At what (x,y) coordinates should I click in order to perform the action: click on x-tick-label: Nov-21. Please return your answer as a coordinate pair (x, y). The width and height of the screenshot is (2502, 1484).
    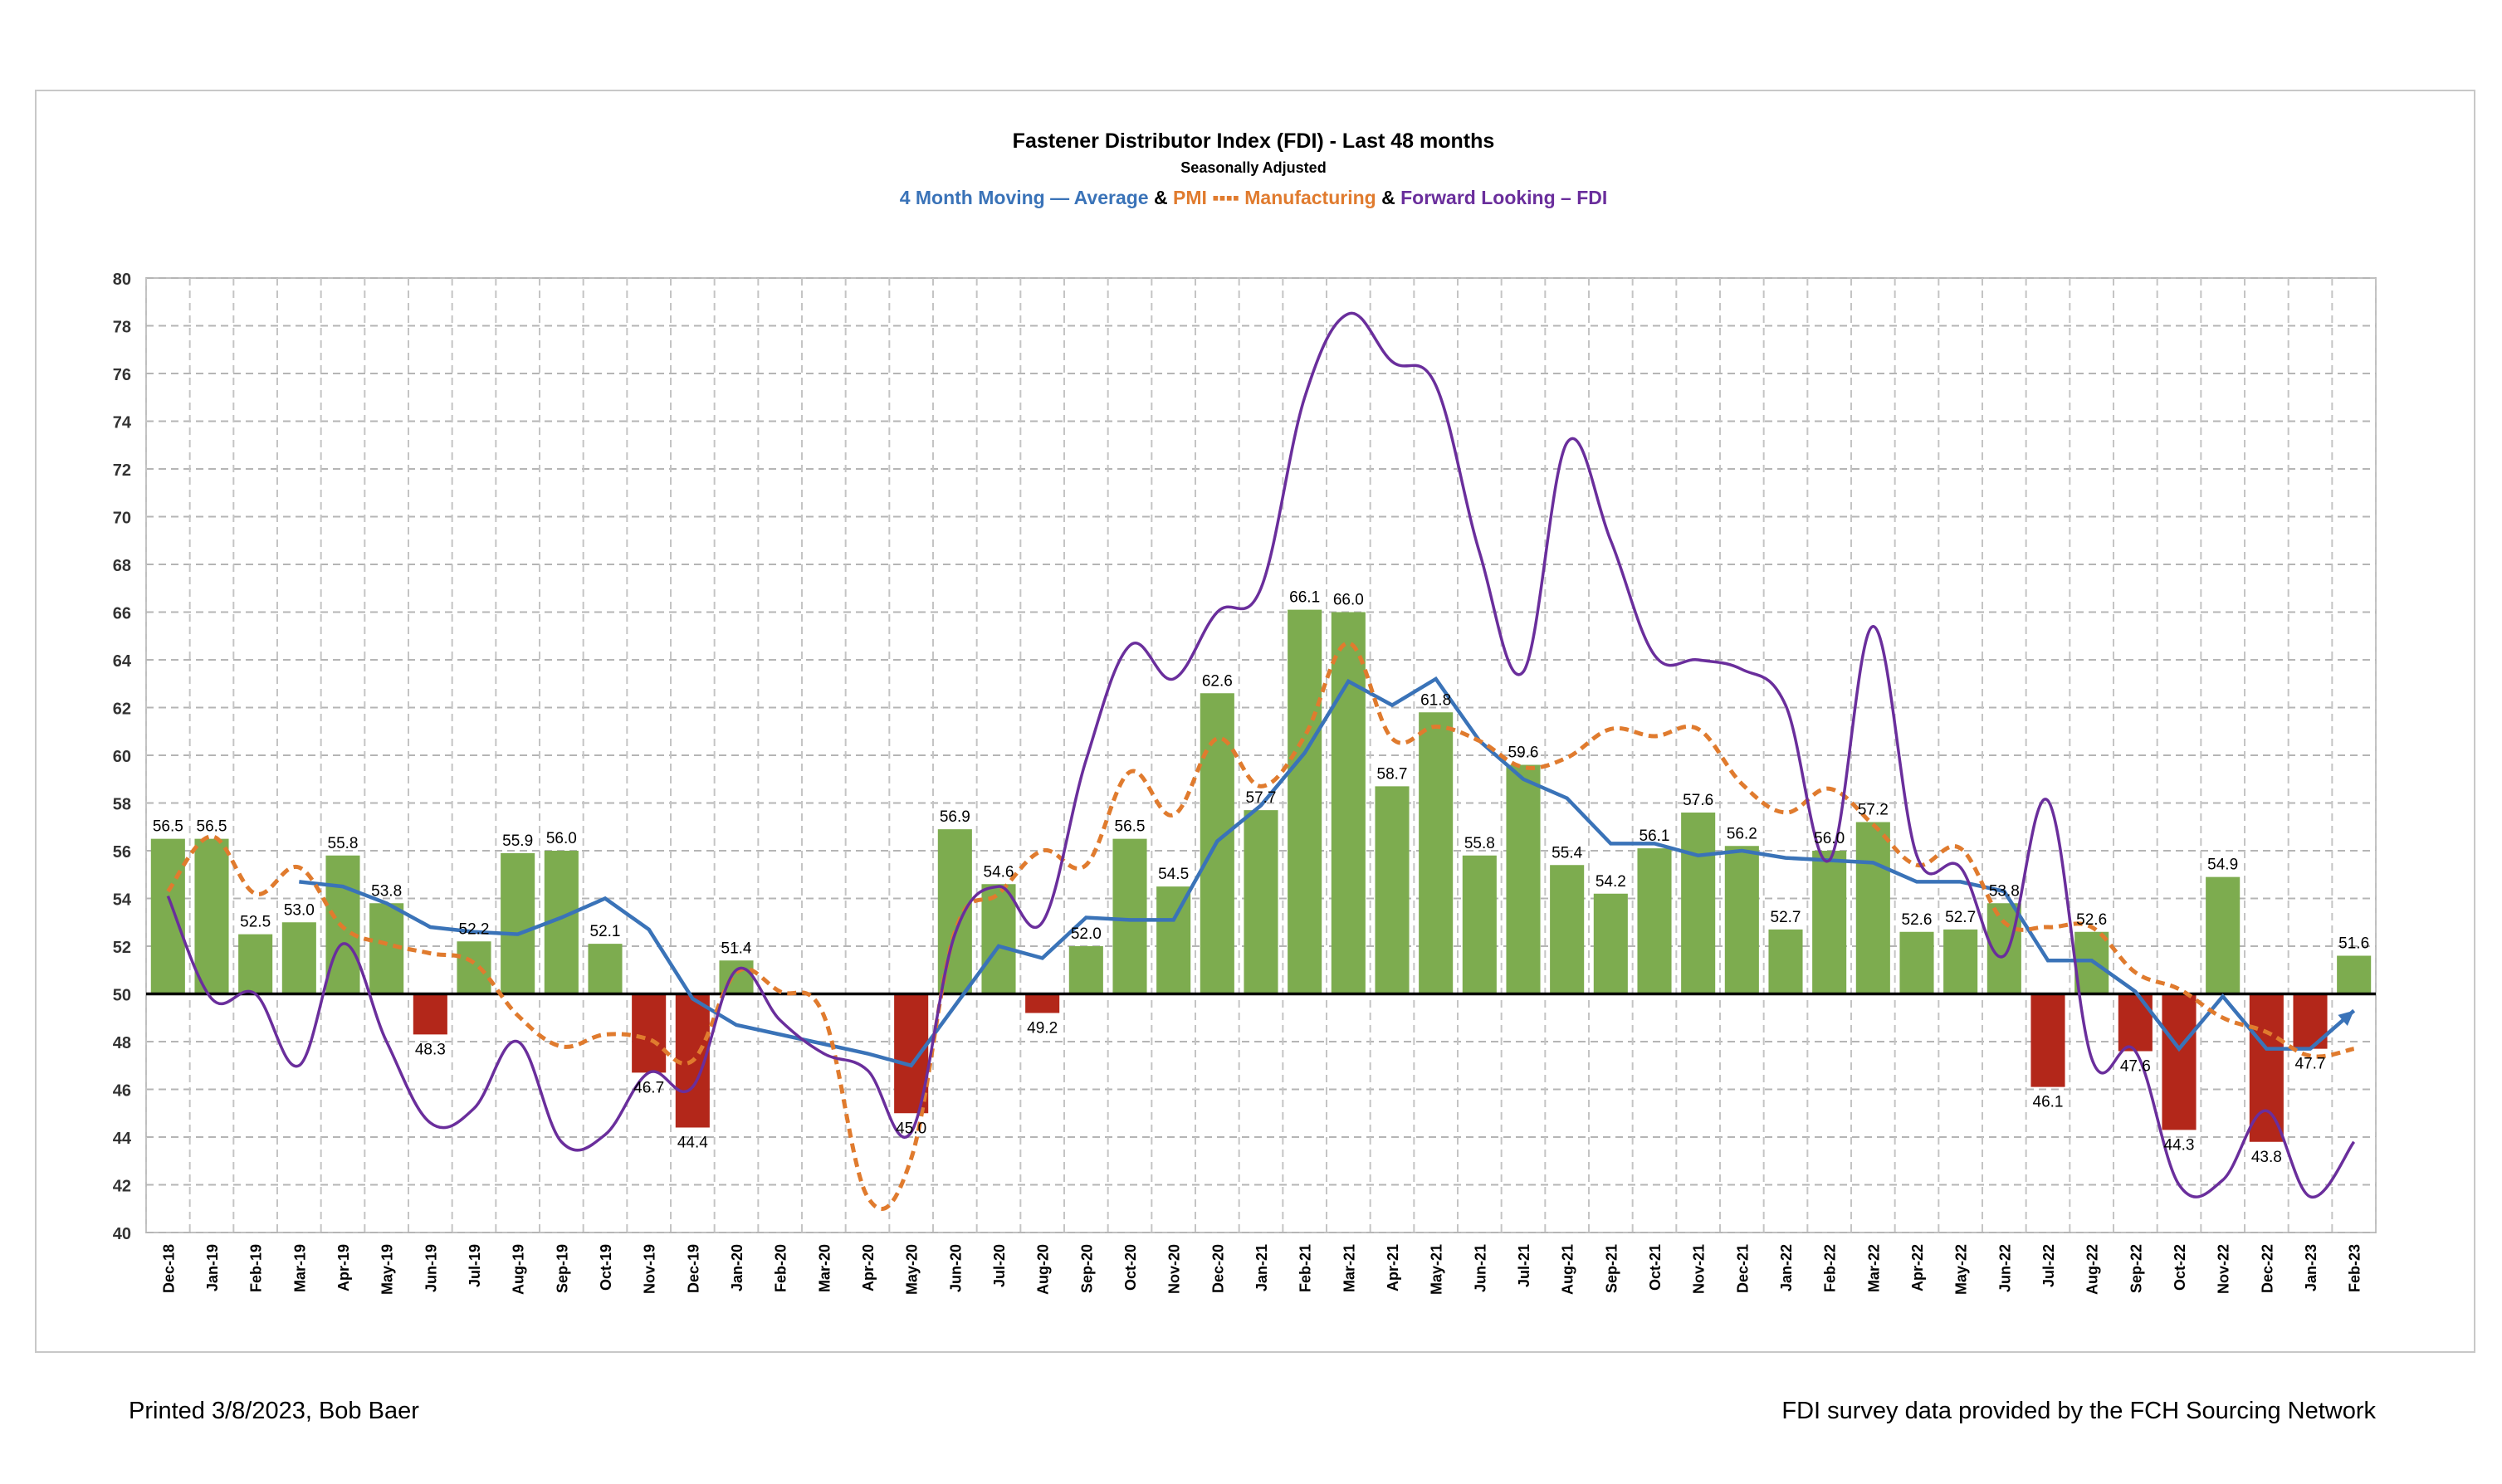
    Looking at the image, I should click on (1699, 1269).